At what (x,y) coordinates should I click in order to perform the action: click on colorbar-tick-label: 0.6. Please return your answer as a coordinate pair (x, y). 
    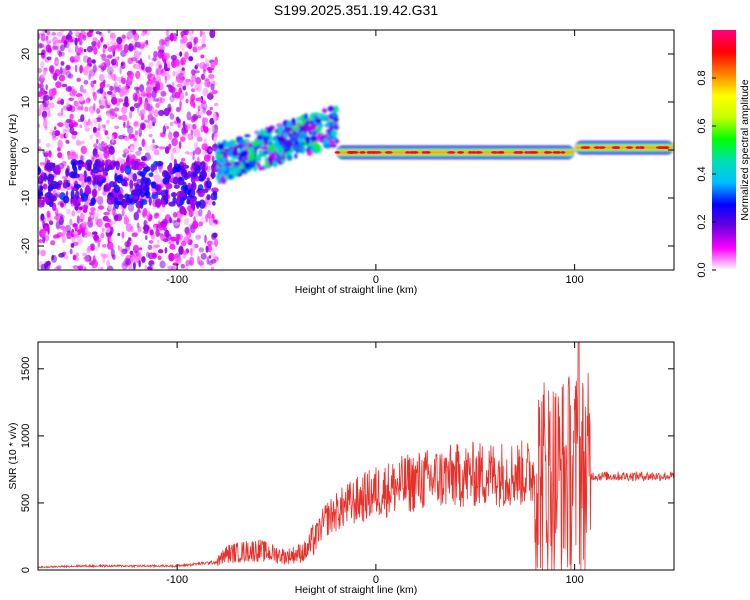
    Looking at the image, I should click on (702, 125).